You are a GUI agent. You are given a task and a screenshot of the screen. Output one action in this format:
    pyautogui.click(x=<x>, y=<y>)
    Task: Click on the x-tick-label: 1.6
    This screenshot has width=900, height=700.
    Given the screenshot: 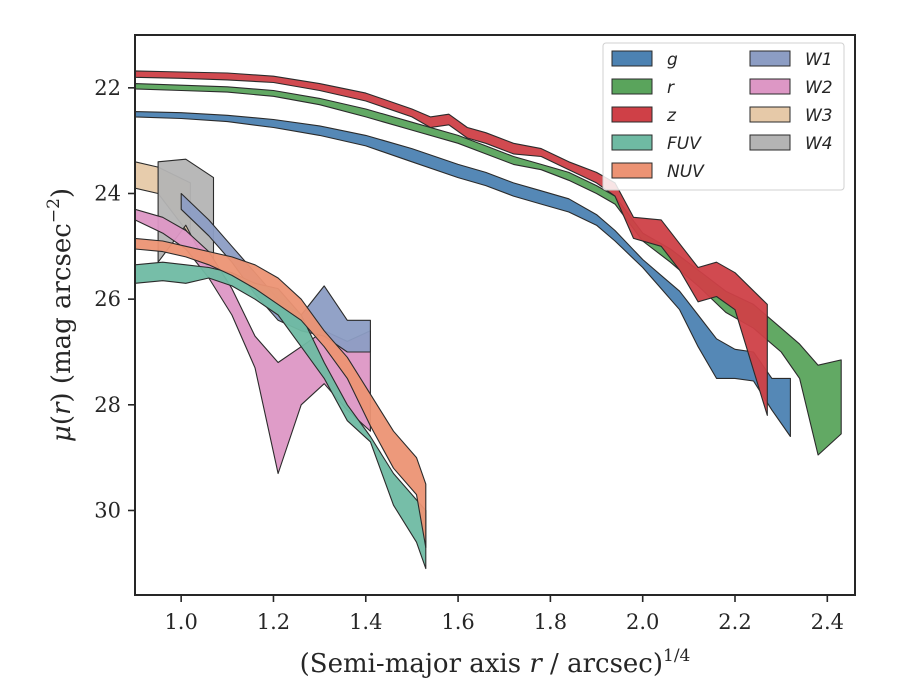 What is the action you would take?
    pyautogui.click(x=457, y=622)
    